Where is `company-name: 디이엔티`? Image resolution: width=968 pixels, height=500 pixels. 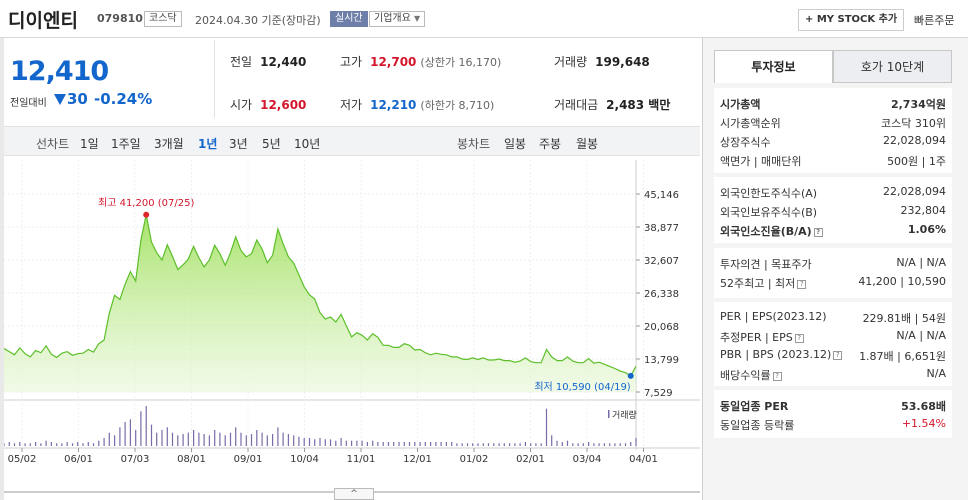 company-name: 디이엔티 is located at coordinates (43, 21).